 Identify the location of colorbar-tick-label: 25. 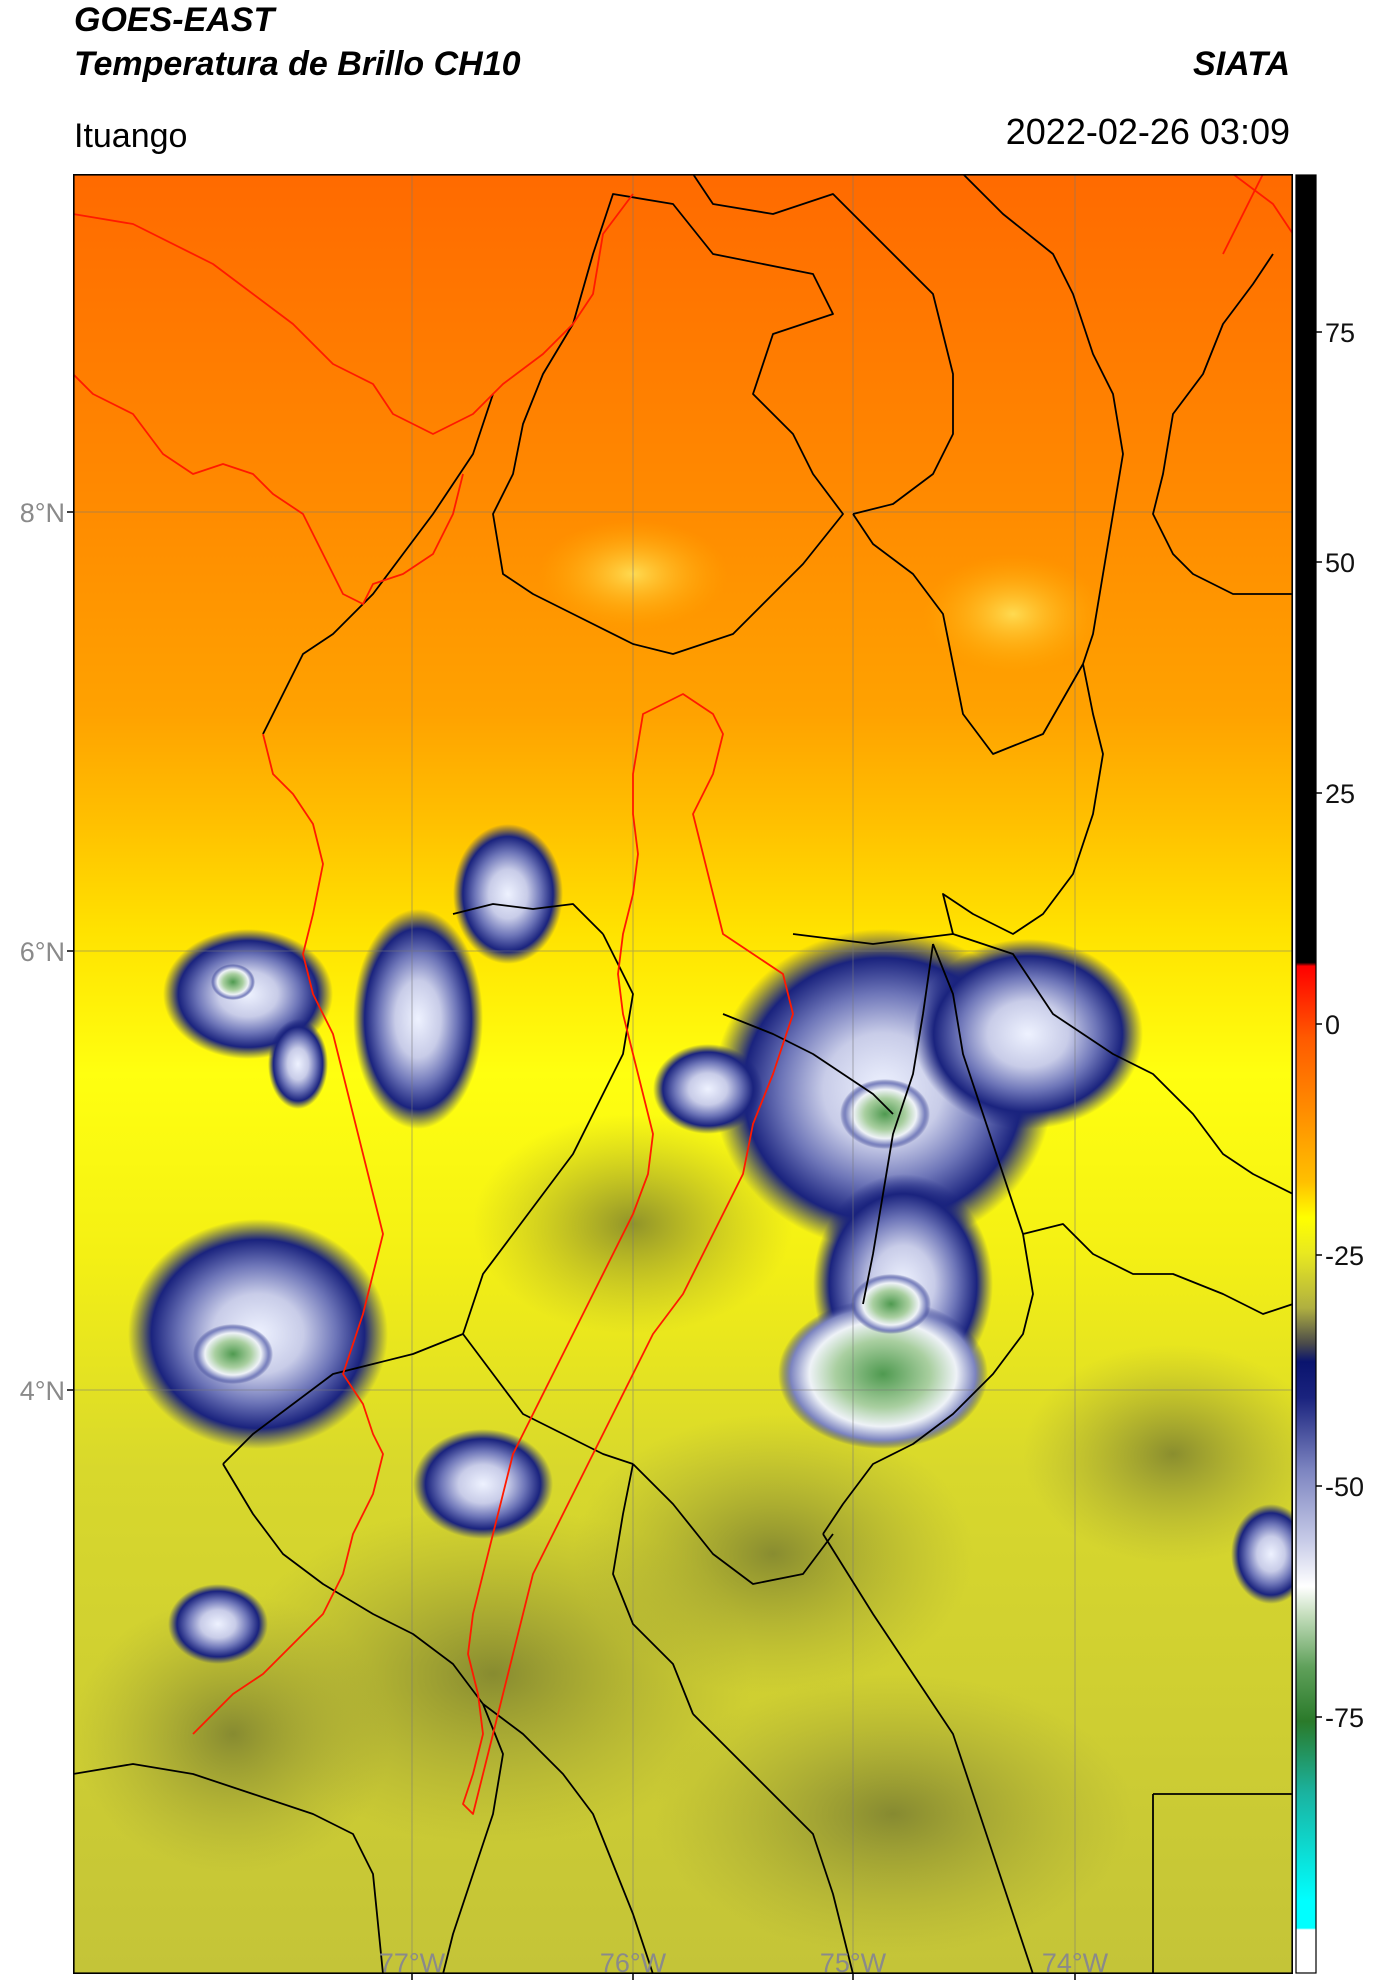
(1340, 794).